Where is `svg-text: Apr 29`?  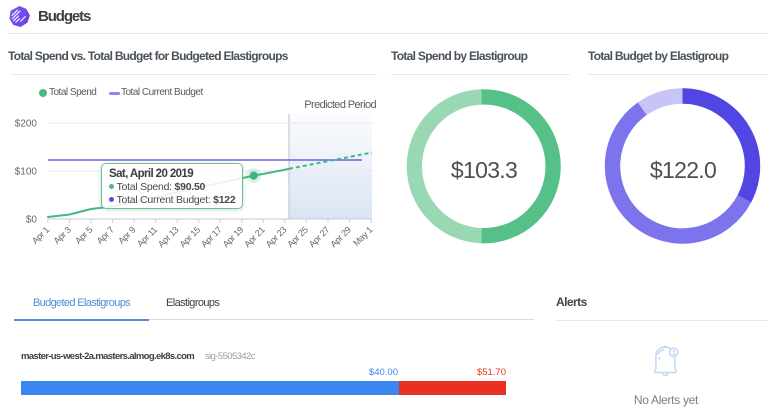 svg-text: Apr 29 is located at coordinates (340, 237).